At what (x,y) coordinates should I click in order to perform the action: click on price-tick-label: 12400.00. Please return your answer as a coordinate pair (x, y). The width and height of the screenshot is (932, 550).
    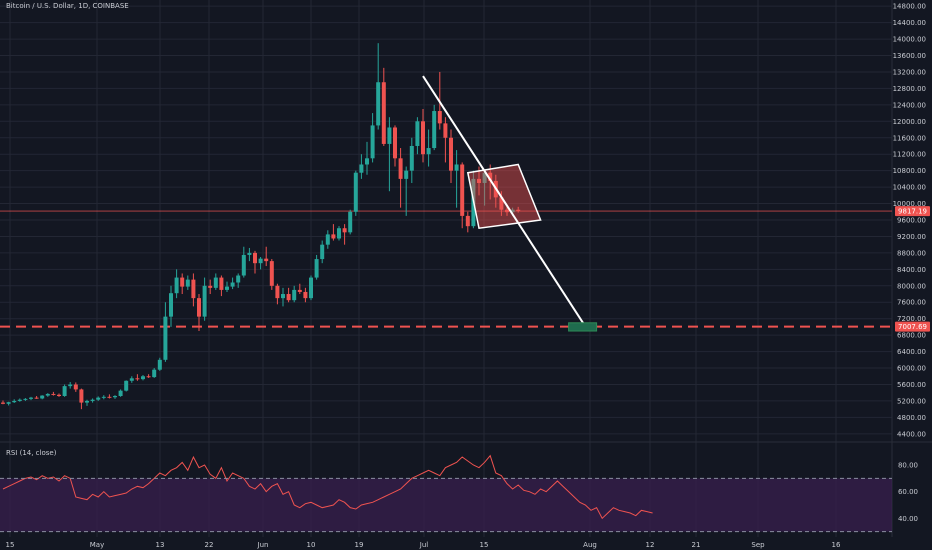
    Looking at the image, I should click on (909, 105).